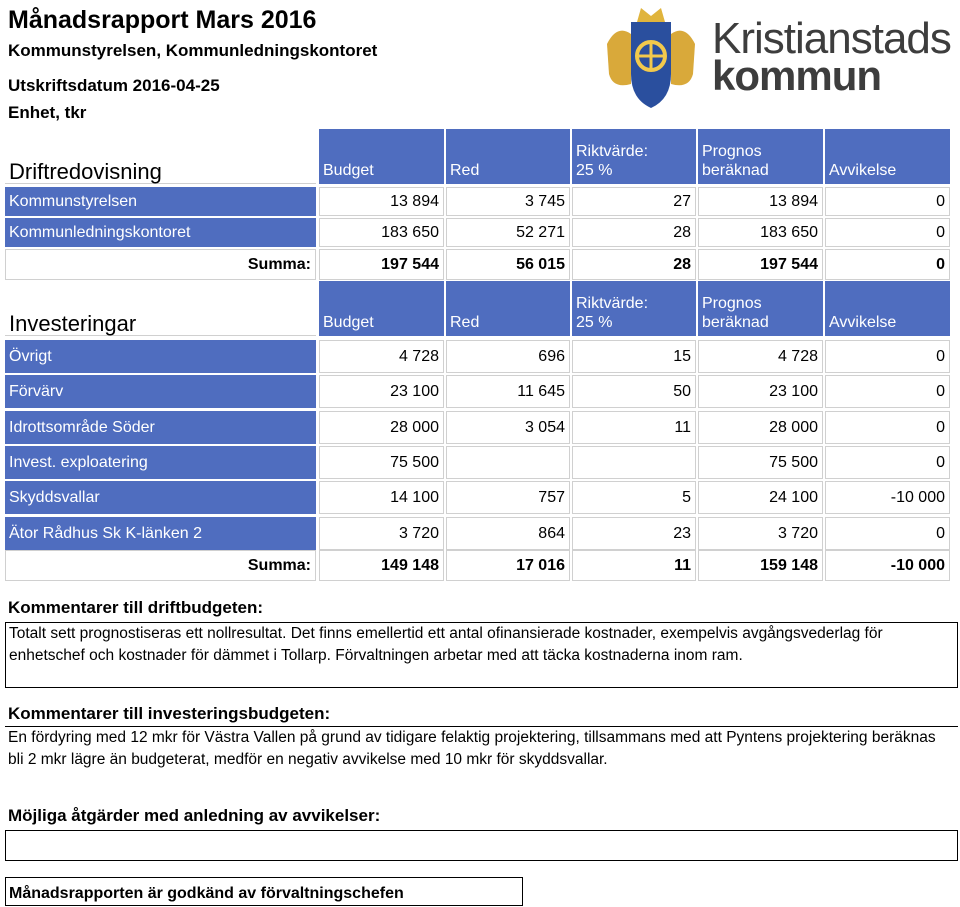  Describe the element at coordinates (47, 112) in the screenshot. I see `unit: Enhet, tkr` at that location.